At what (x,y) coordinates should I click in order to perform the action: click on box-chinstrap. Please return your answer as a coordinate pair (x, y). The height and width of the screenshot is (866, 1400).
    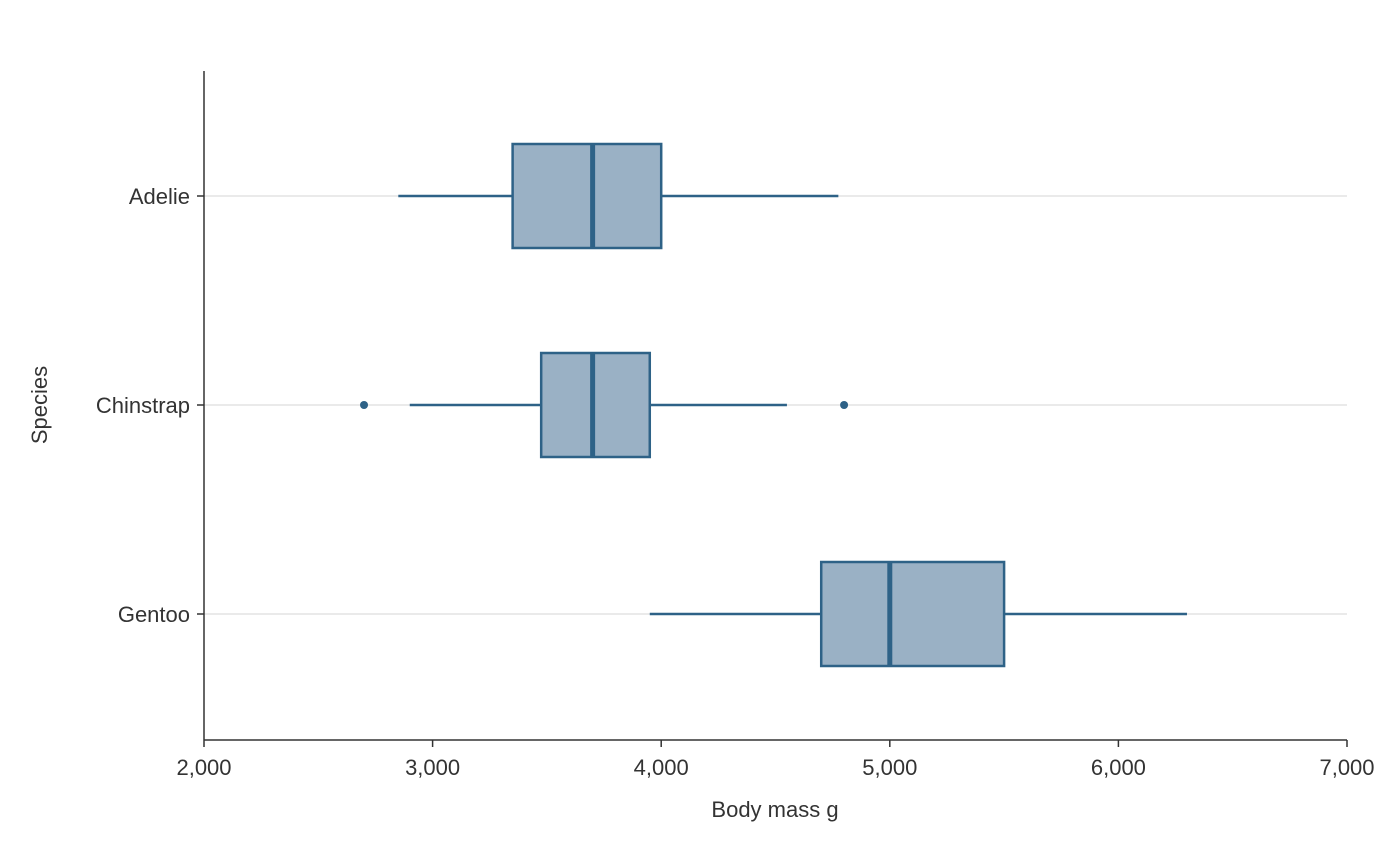
    Looking at the image, I should click on (595, 405).